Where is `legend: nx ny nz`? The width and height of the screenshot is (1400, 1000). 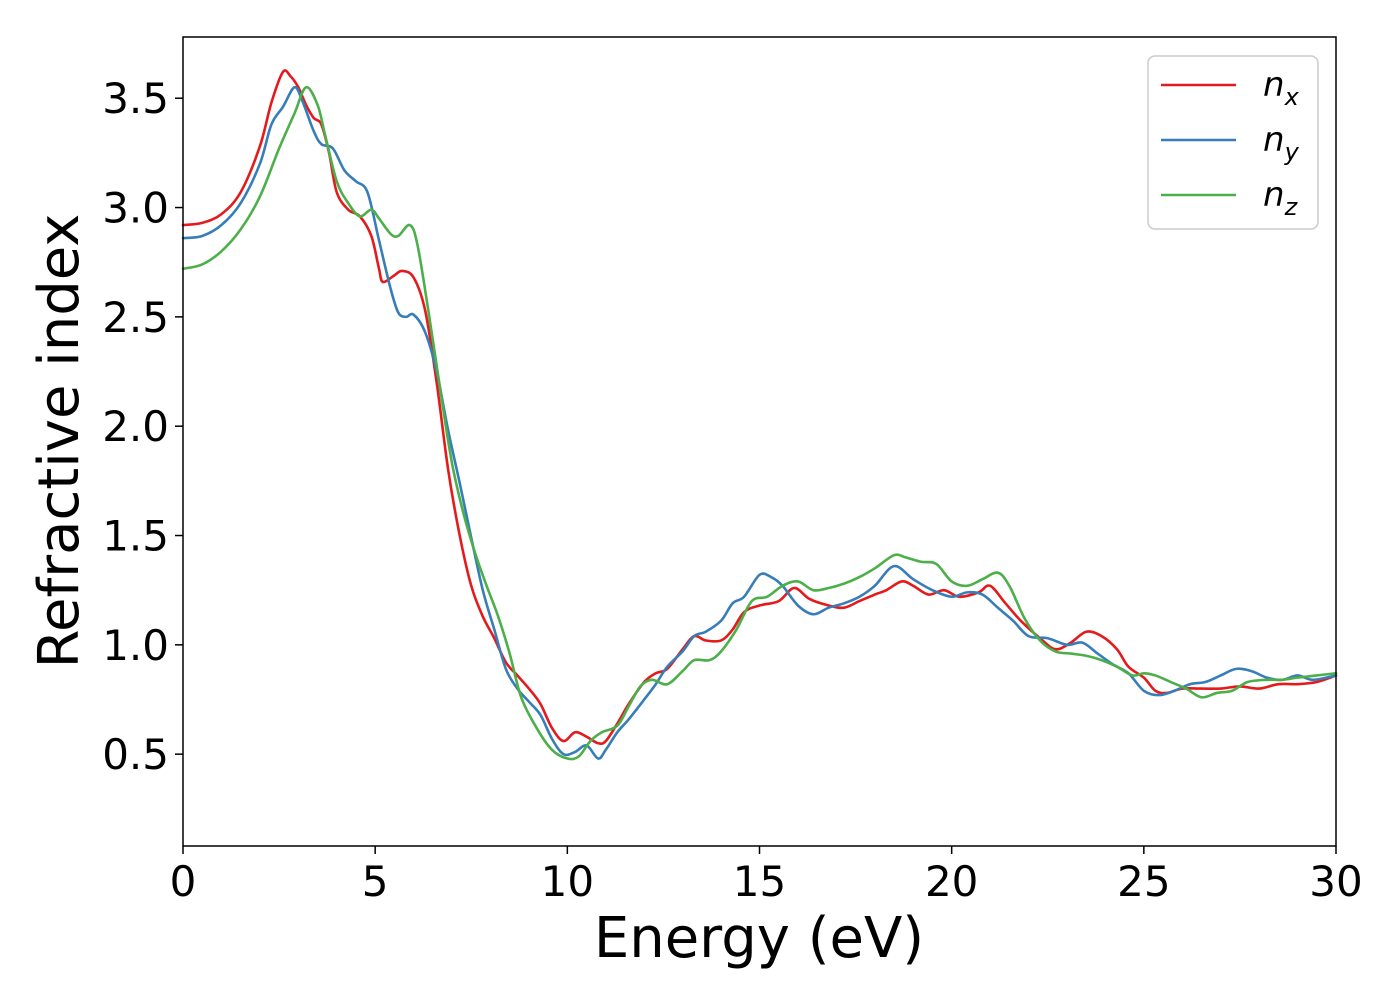
legend: nx ny nz is located at coordinates (1233, 142).